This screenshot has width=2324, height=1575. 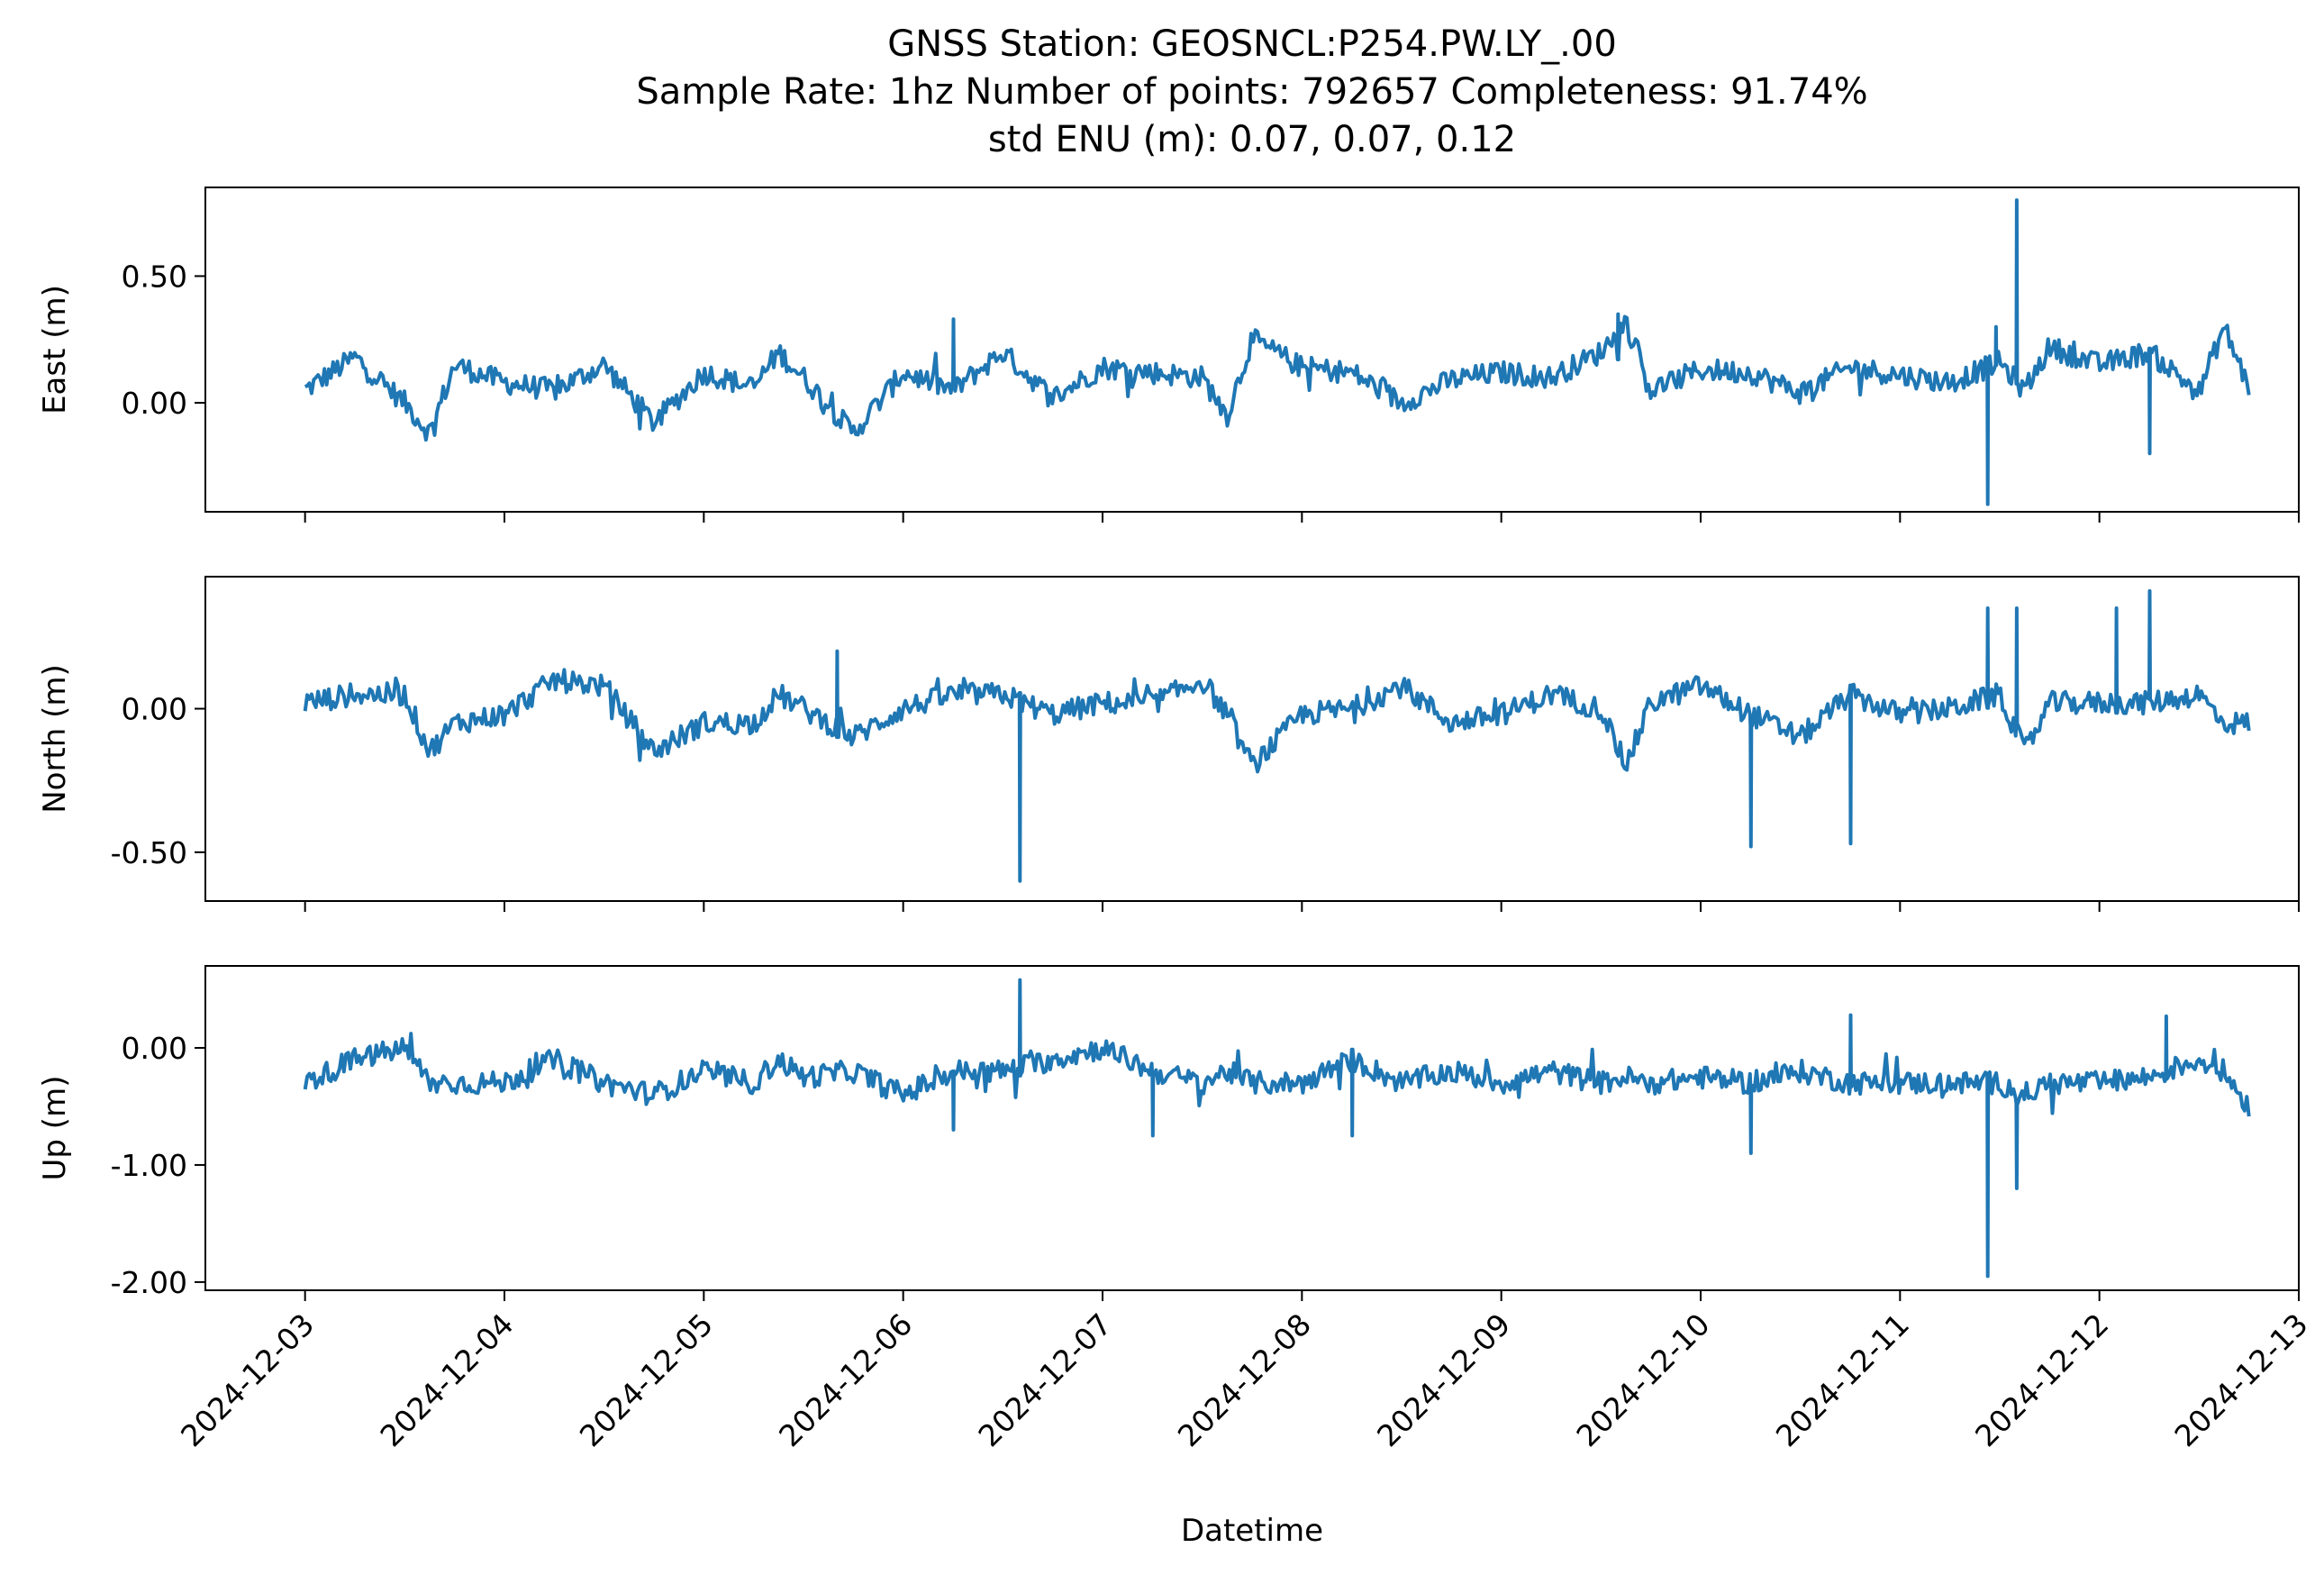 I want to click on y-axis-label: East (m), so click(x=55, y=349).